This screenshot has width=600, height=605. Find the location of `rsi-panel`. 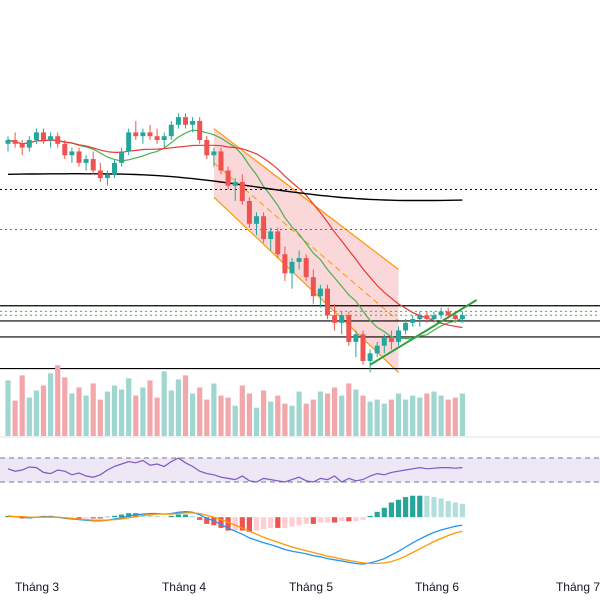

rsi-panel is located at coordinates (300, 470).